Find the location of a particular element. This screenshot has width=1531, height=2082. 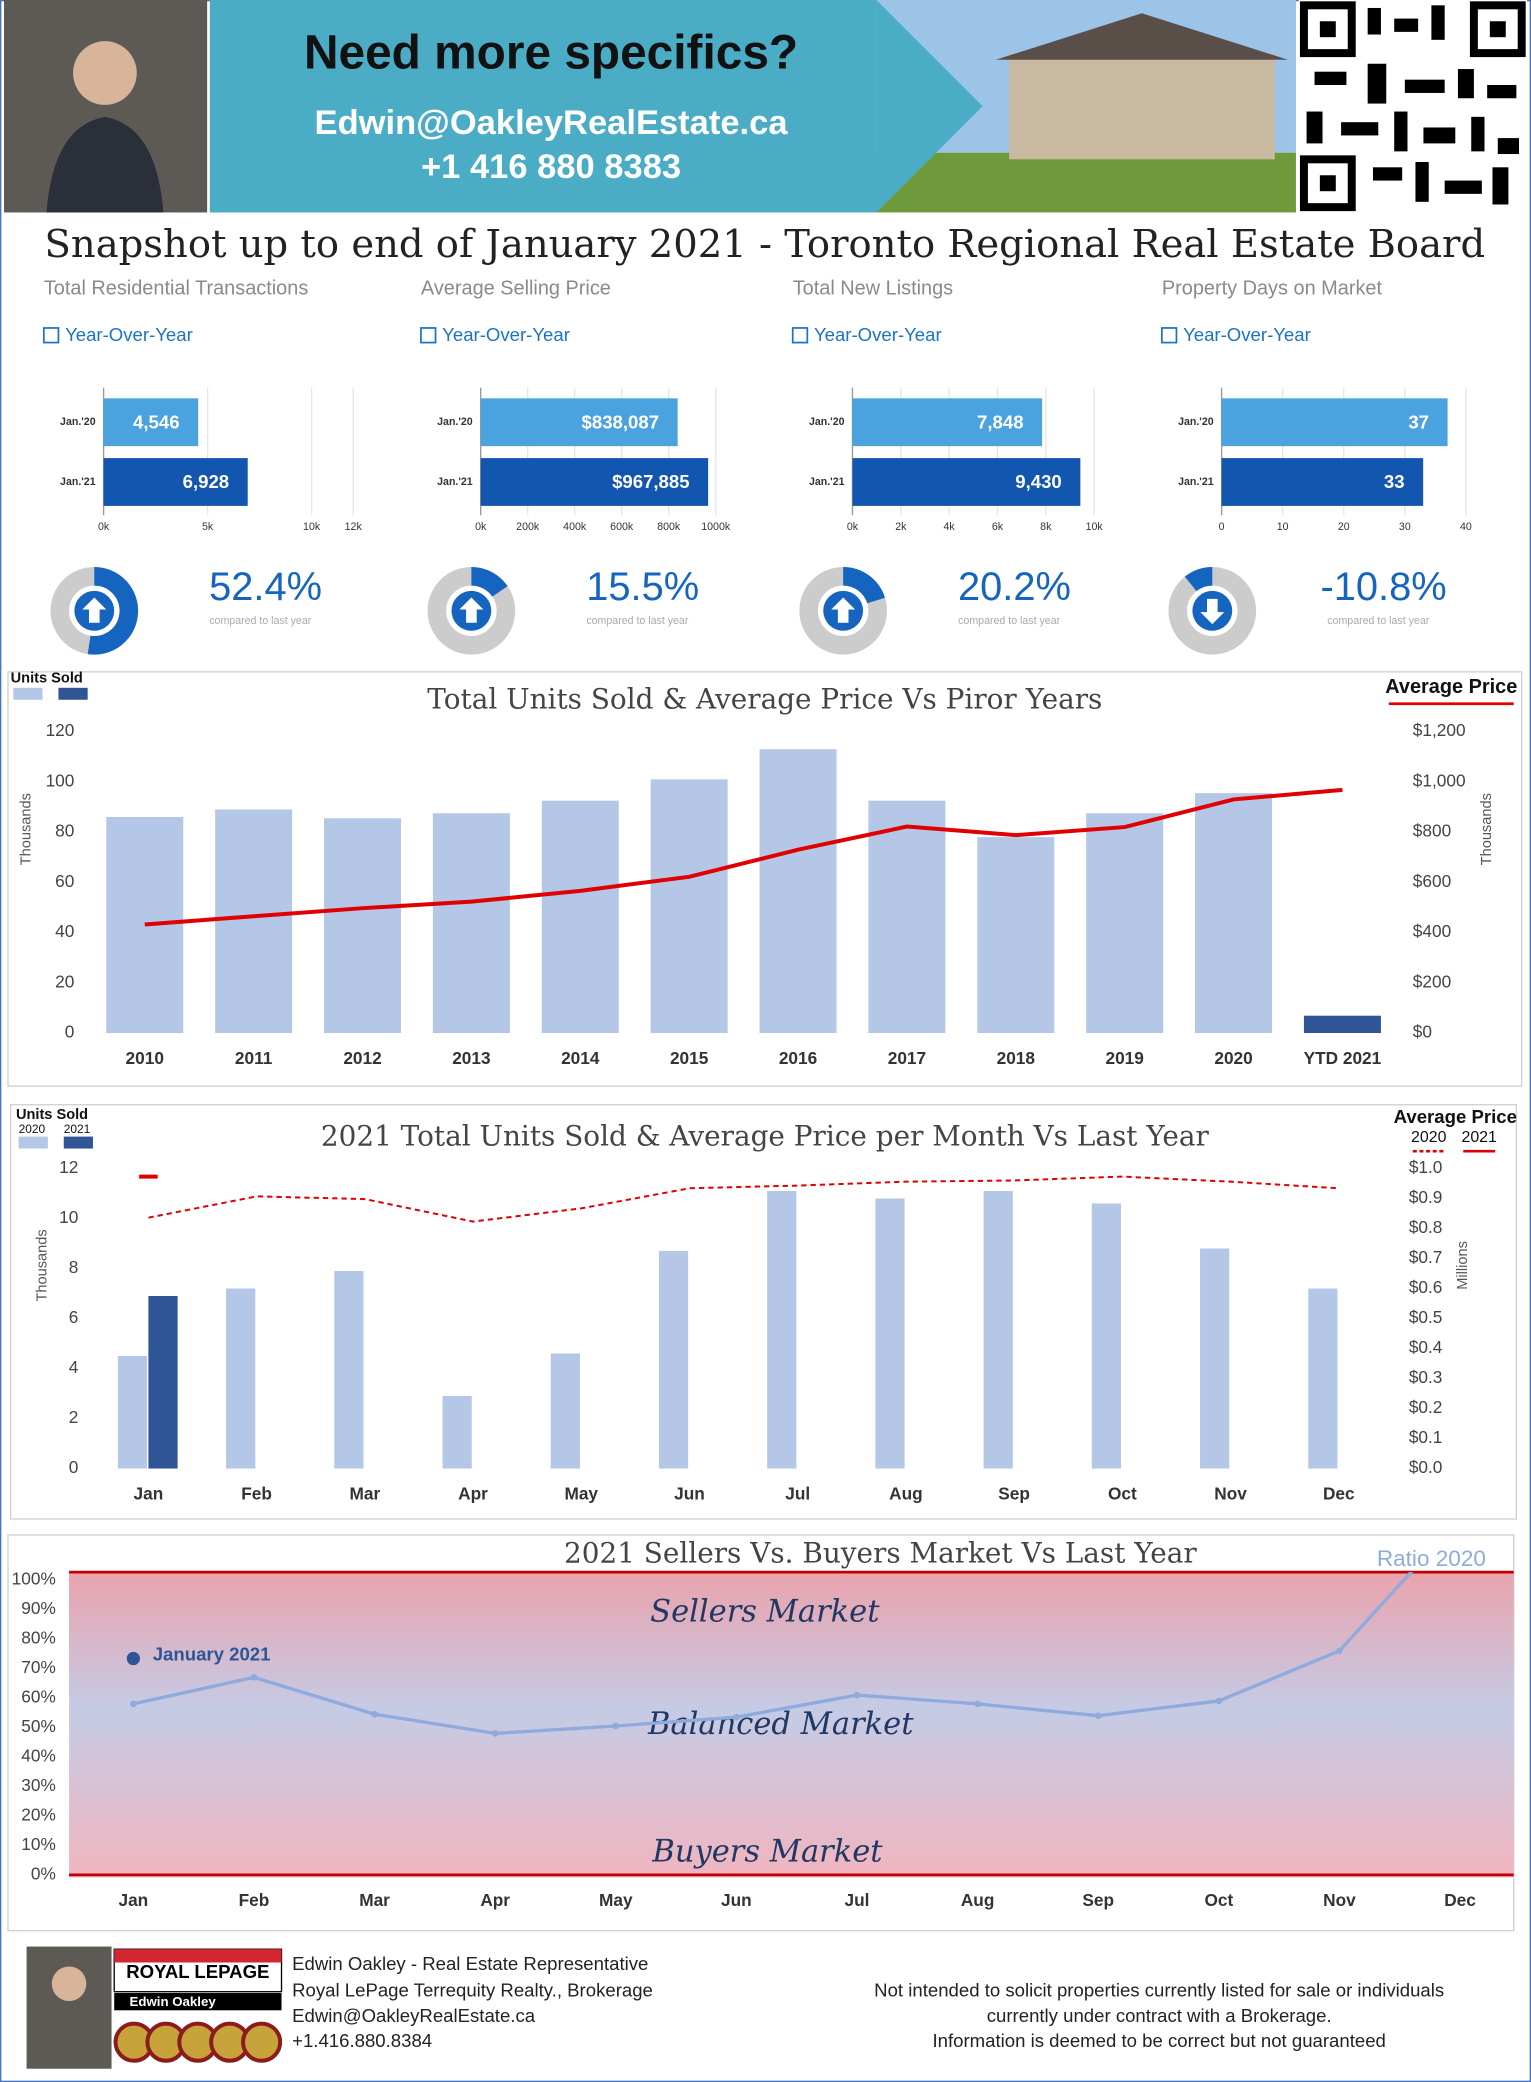

header-email: Edwin@OakleyRealEstate.ca is located at coordinates (552, 123).